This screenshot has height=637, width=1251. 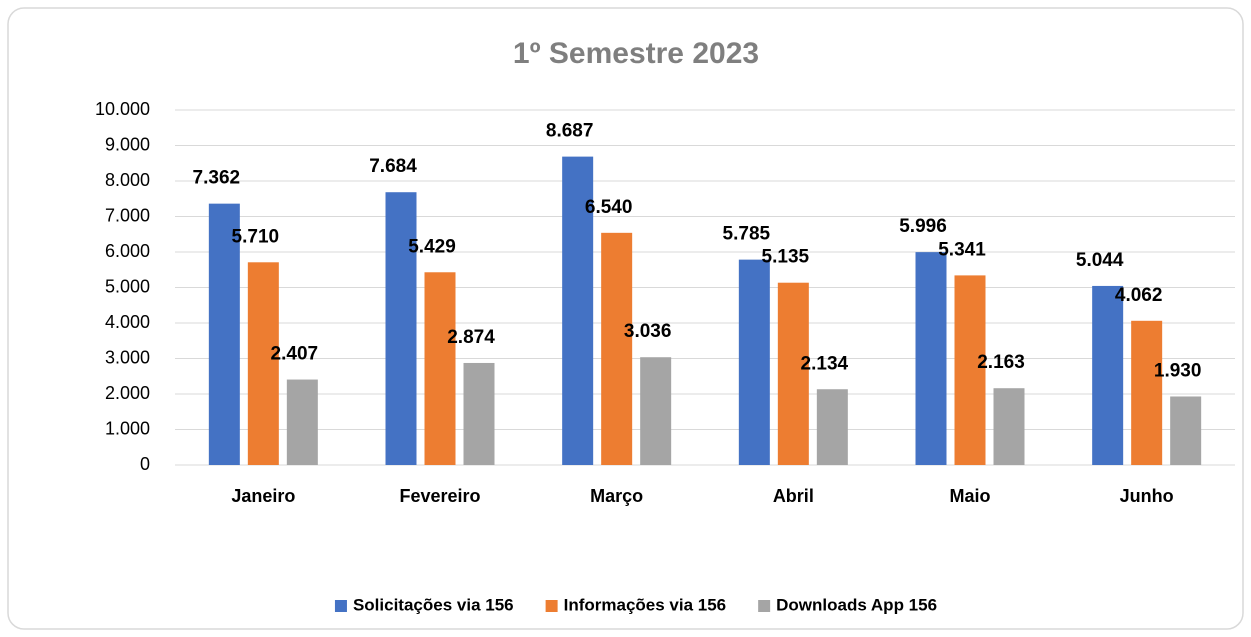 What do you see at coordinates (263, 496) in the screenshot?
I see `x-tick-label: Janeiro` at bounding box center [263, 496].